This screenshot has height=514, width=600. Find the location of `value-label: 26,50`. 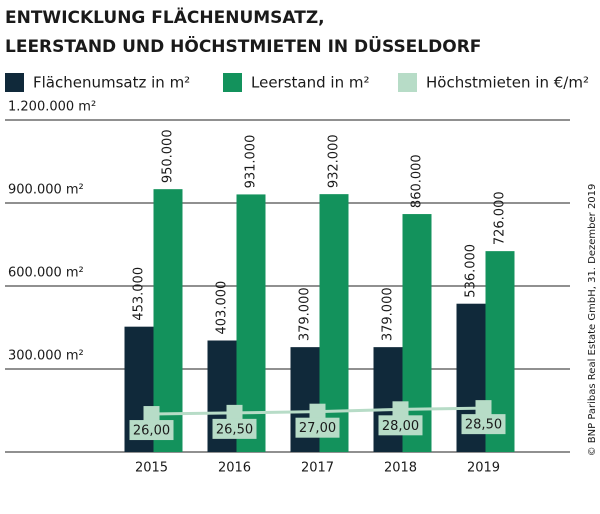

value-label: 26,50 is located at coordinates (234, 429).